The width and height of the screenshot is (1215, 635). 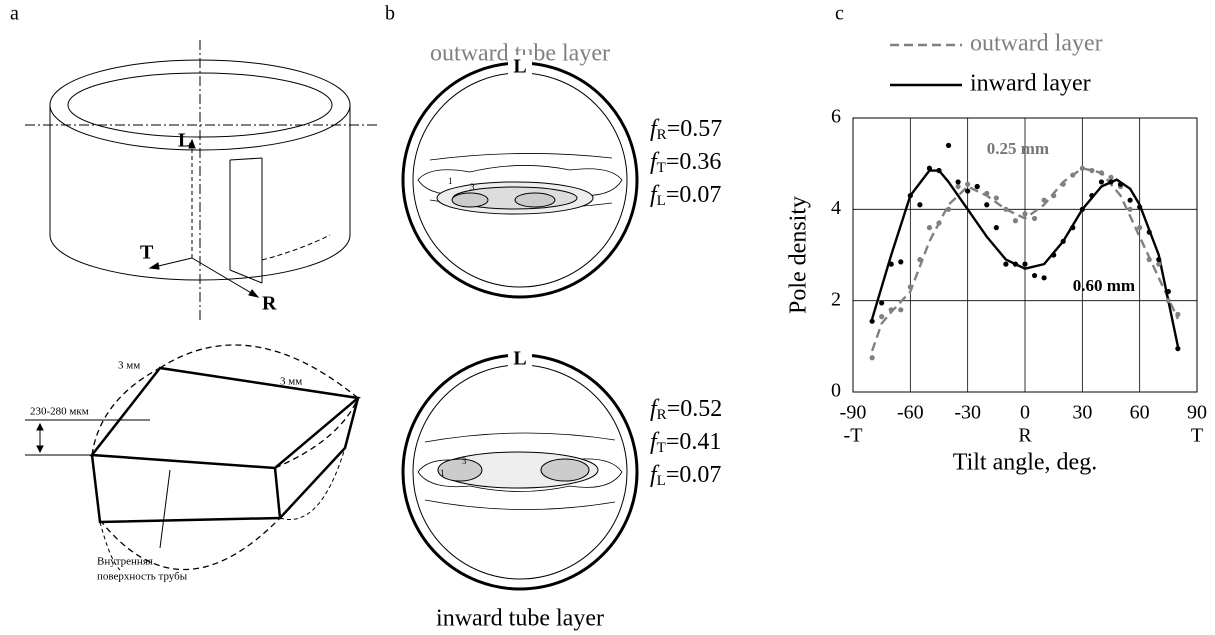 I want to click on x-tick-label: -60, so click(x=910, y=413).